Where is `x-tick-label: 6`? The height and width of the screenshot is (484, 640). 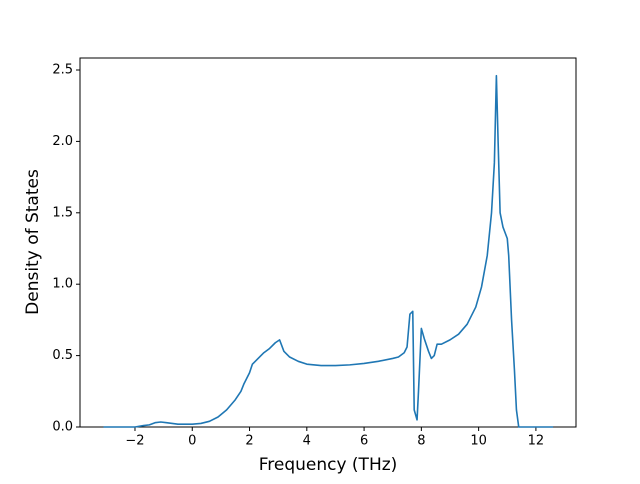
x-tick-label: 6 is located at coordinates (364, 441).